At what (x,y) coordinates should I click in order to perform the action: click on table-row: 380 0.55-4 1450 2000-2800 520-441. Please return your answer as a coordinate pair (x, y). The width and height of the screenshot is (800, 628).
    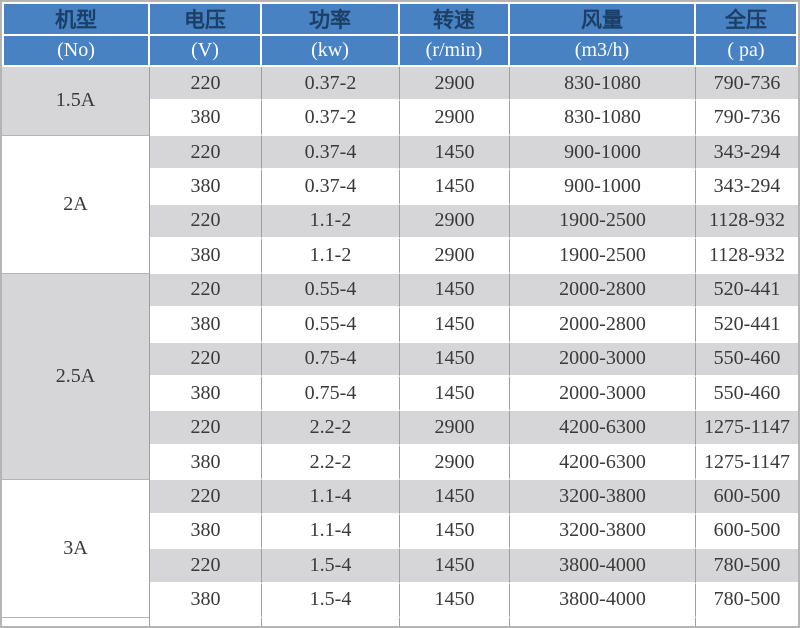
    Looking at the image, I should click on (400, 325).